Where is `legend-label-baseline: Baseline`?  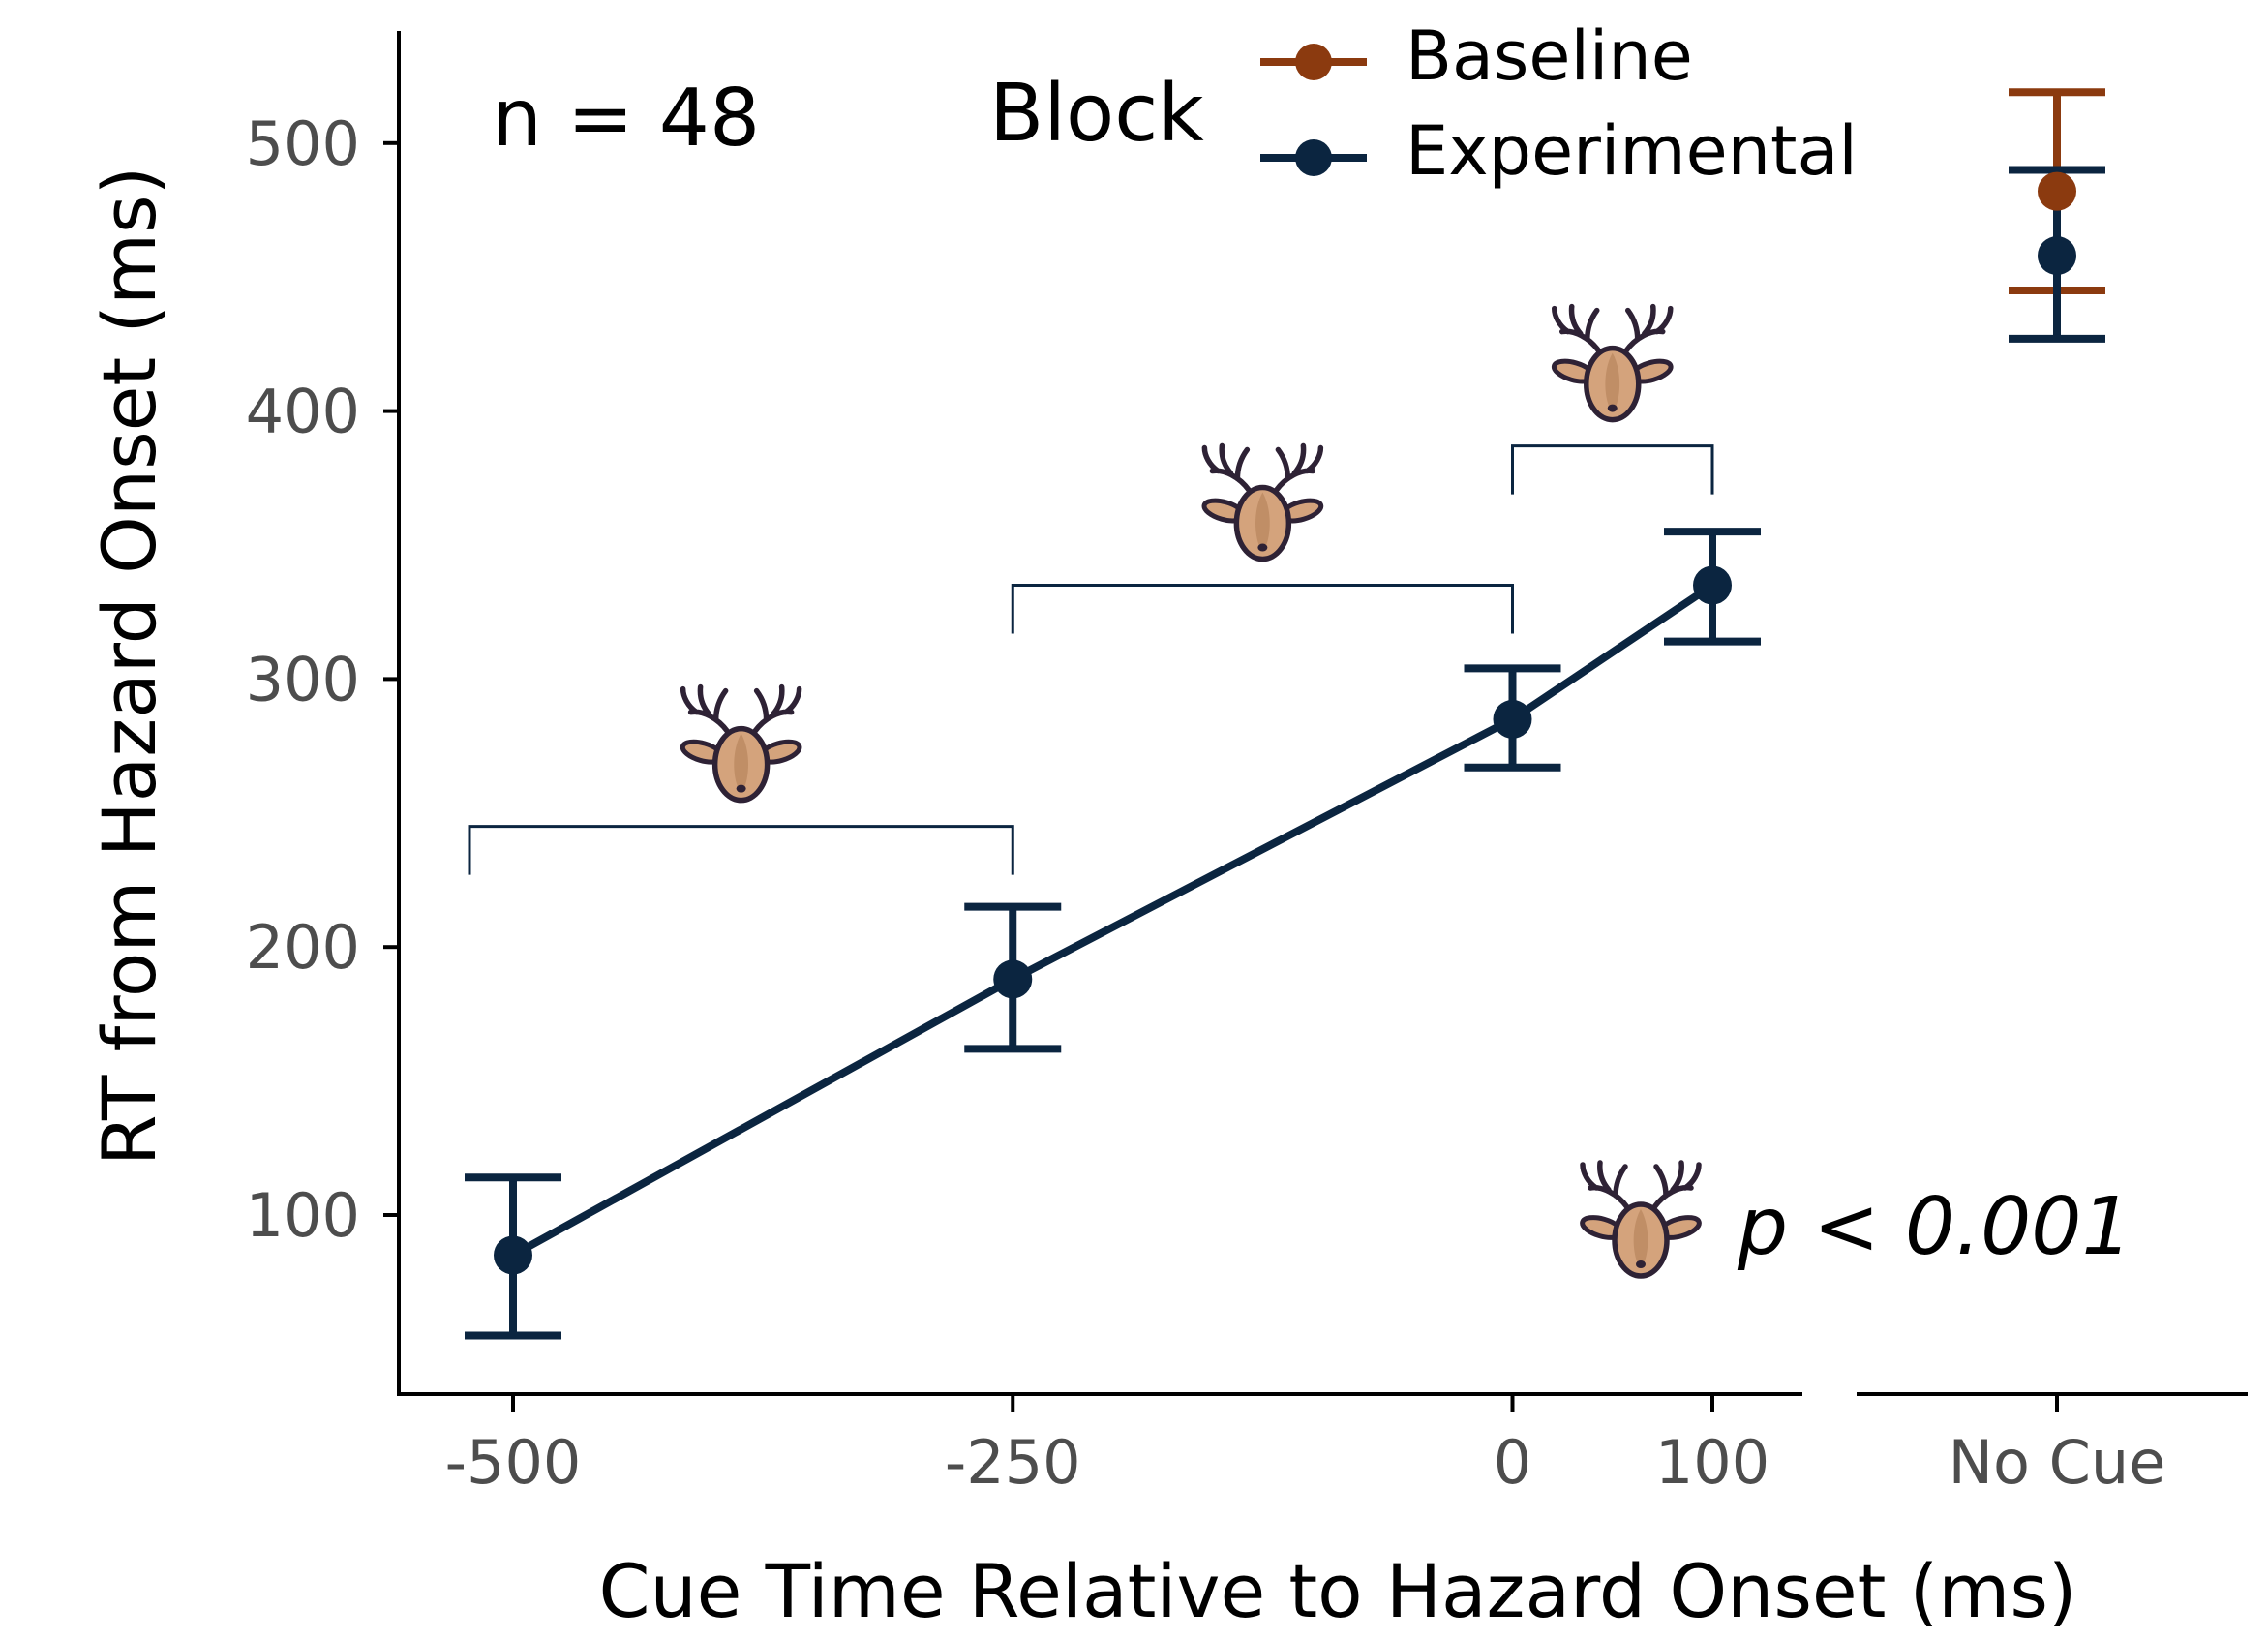 legend-label-baseline: Baseline is located at coordinates (1549, 56).